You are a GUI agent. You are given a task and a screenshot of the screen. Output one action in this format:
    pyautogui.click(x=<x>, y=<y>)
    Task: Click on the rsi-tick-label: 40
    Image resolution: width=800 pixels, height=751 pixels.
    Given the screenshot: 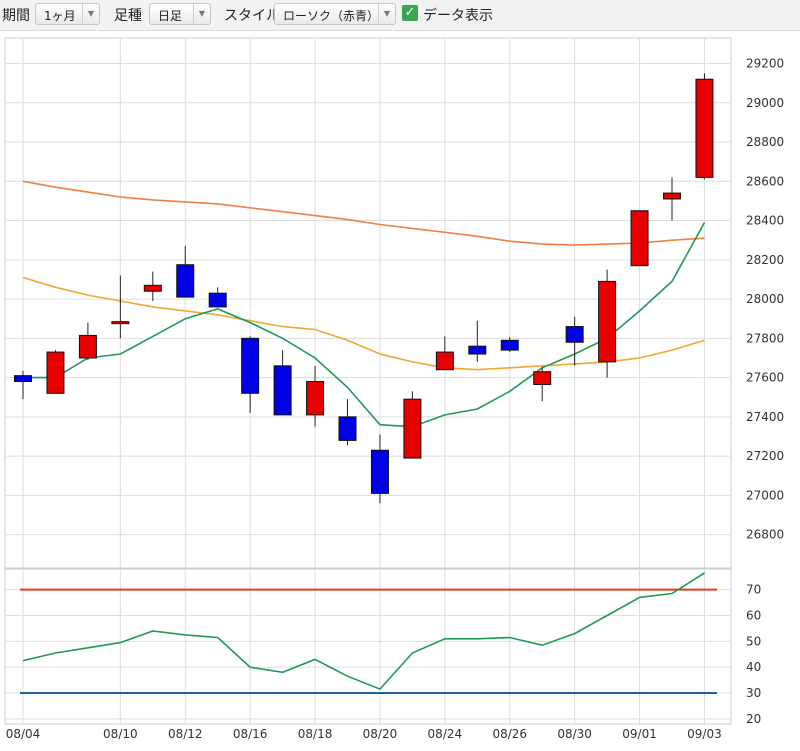 What is the action you would take?
    pyautogui.click(x=753, y=667)
    